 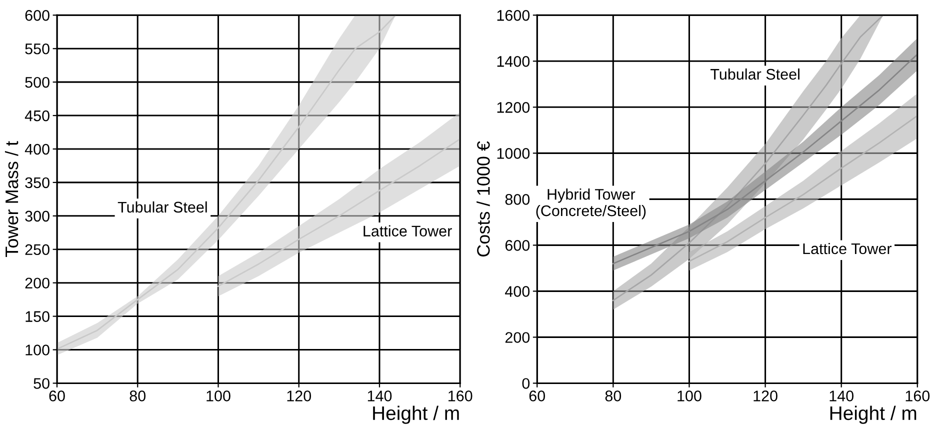 What do you see at coordinates (37, 182) in the screenshot?
I see `y-tick-label: 350` at bounding box center [37, 182].